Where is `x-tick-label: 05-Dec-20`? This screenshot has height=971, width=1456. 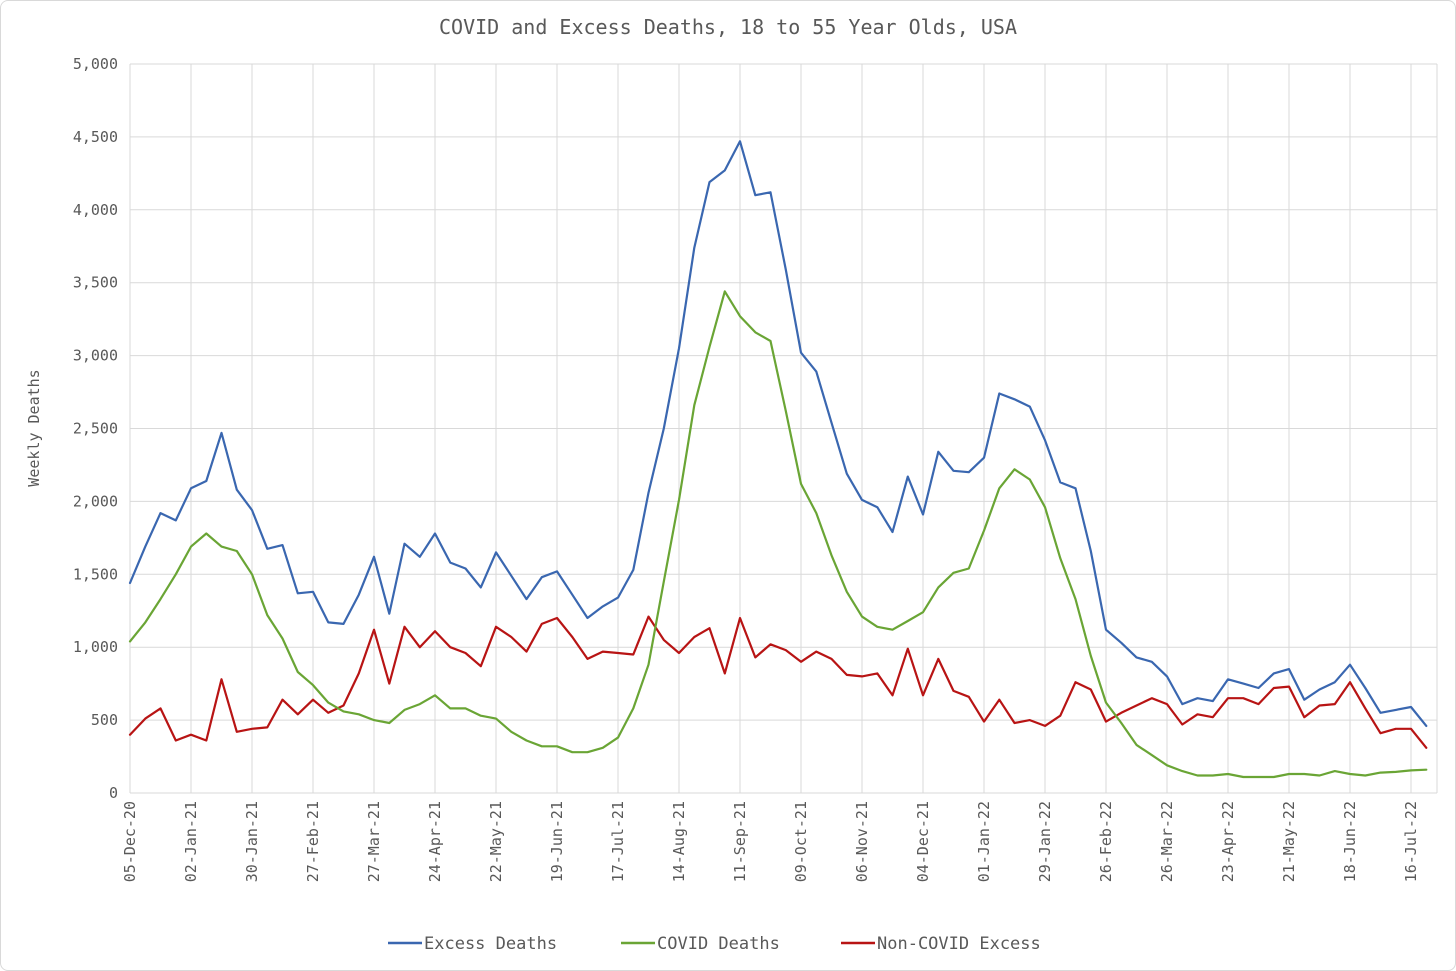 x-tick-label: 05-Dec-20 is located at coordinates (130, 841).